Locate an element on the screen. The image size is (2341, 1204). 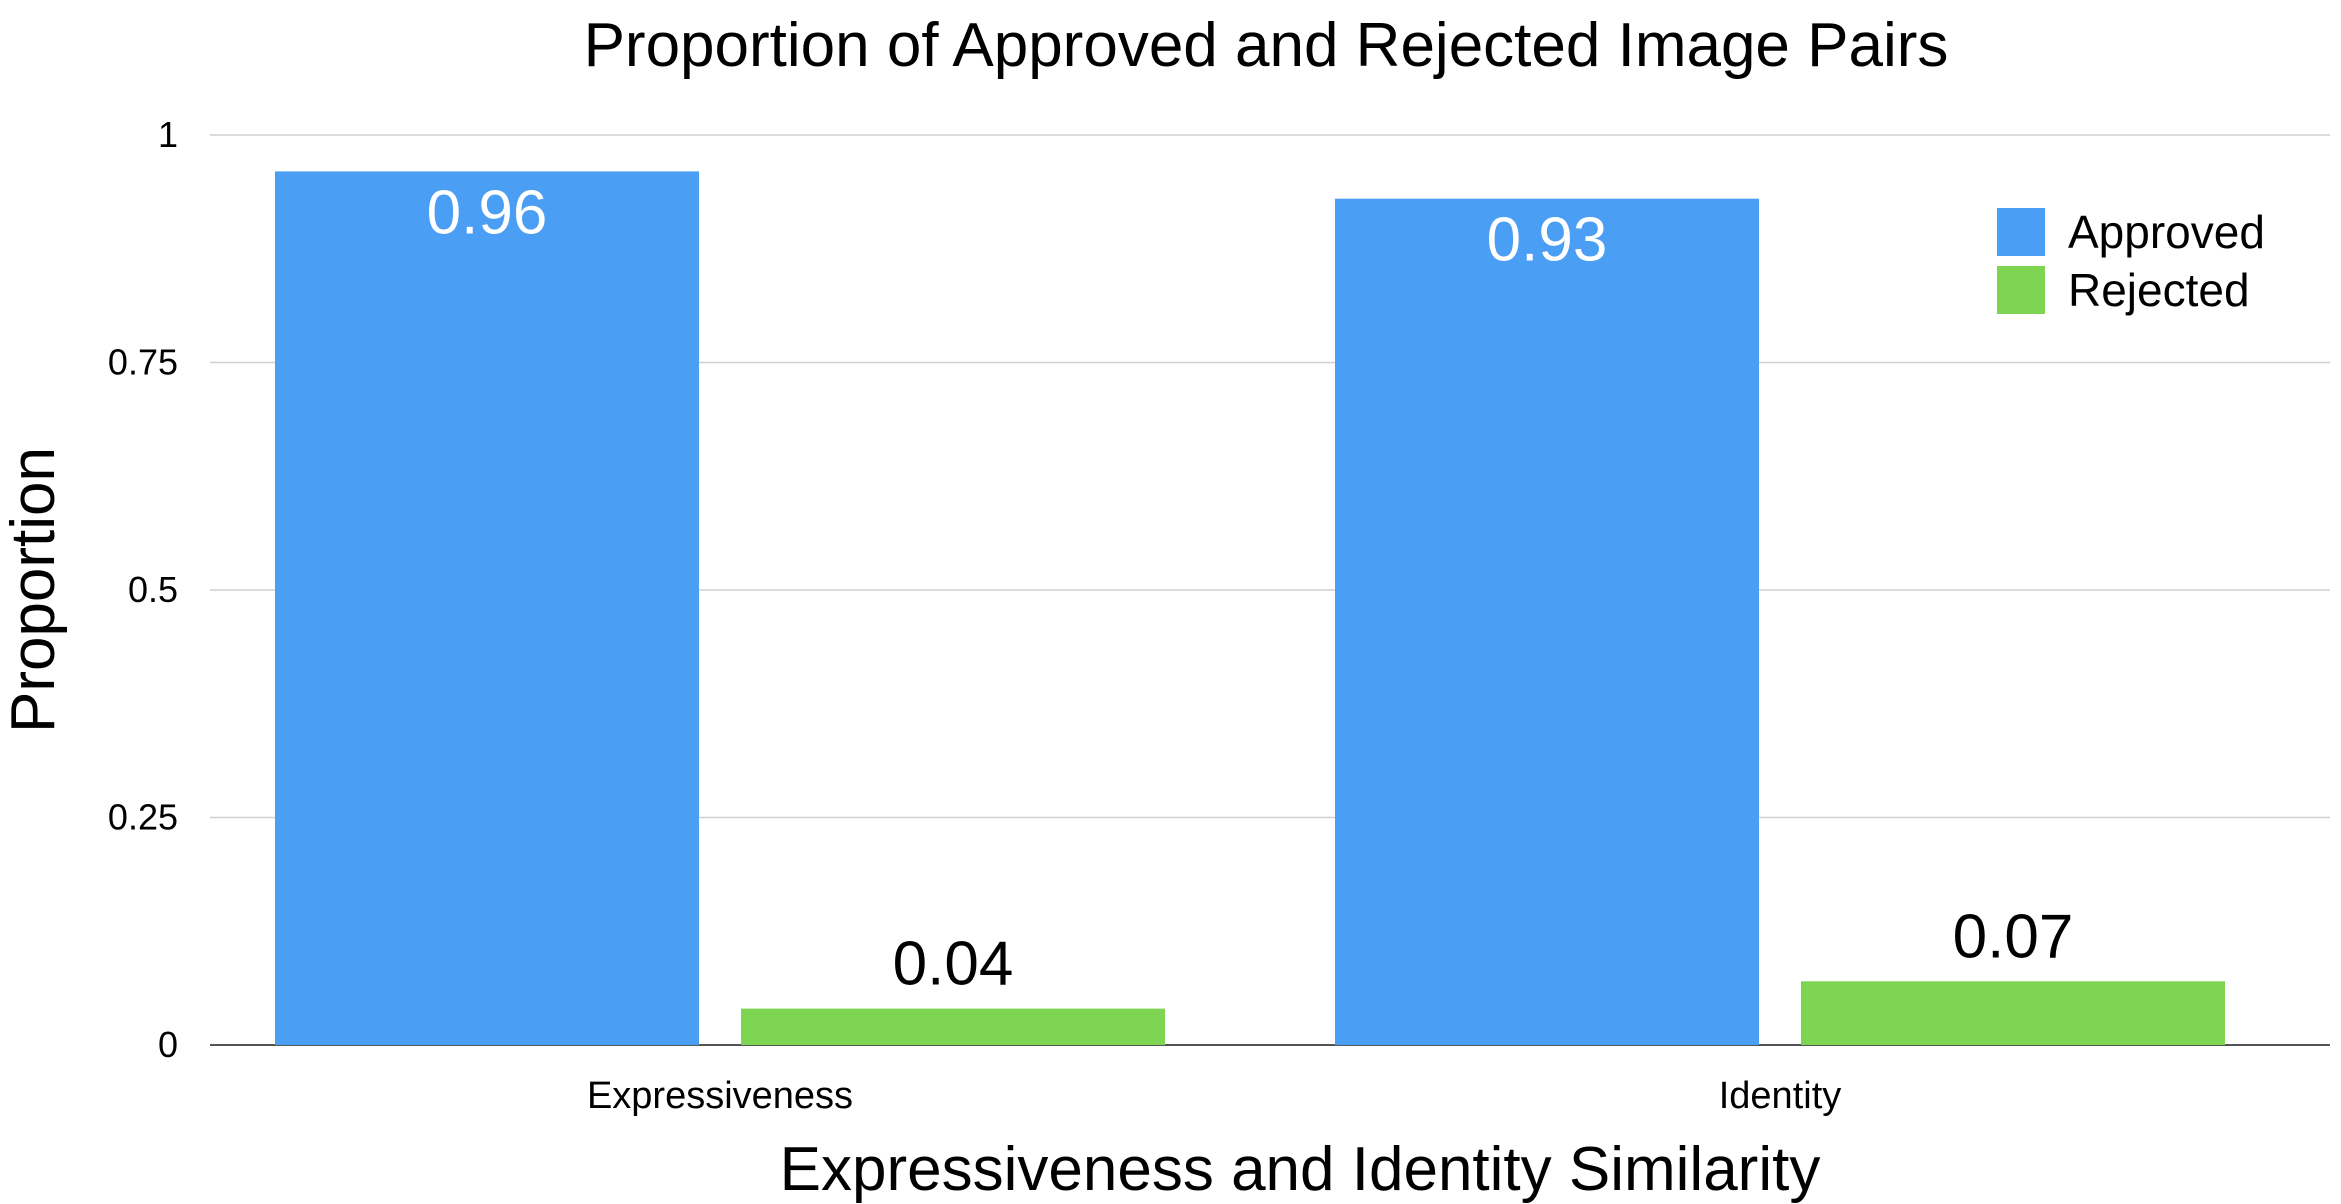
legend-label-approved: Approved is located at coordinates (2166, 232).